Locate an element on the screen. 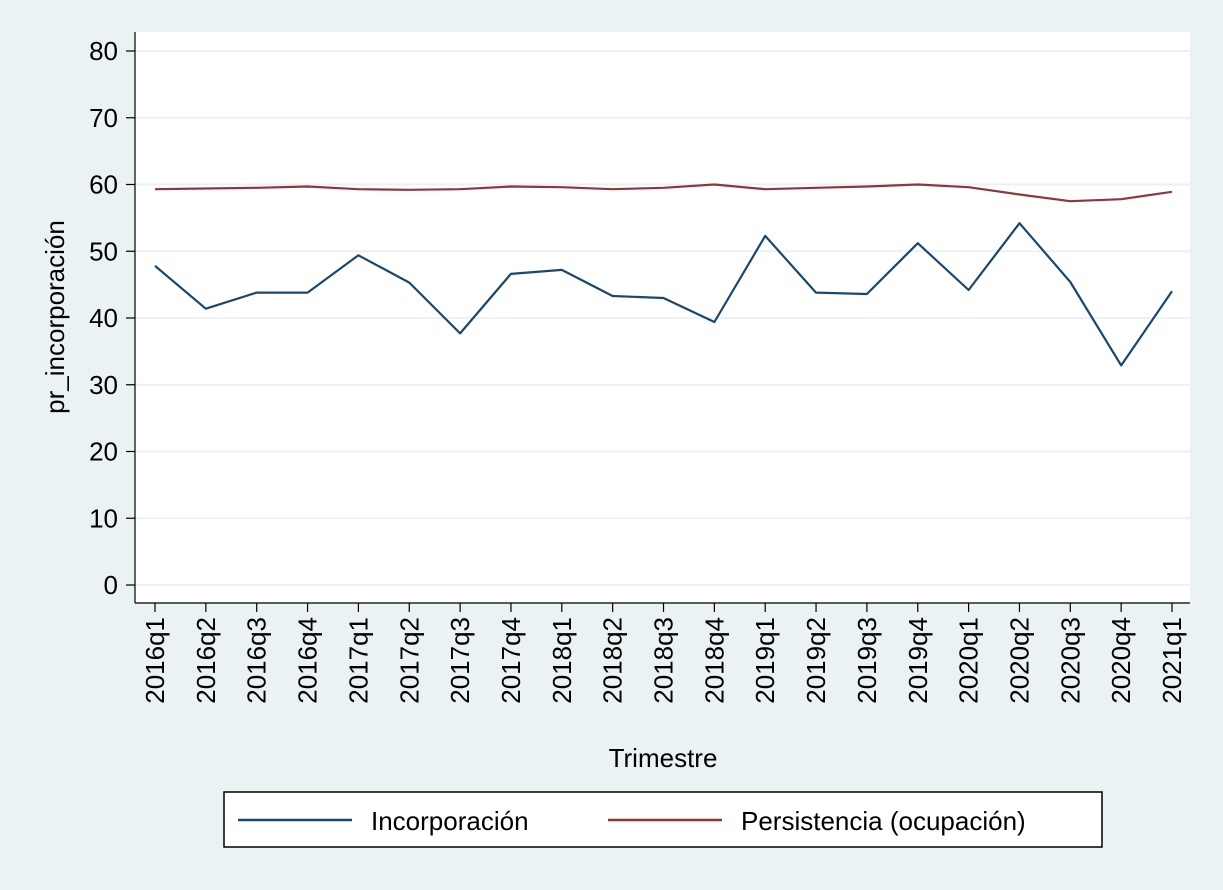 This screenshot has width=1223, height=890. x-tick-label: 2018q3 is located at coordinates (664, 660).